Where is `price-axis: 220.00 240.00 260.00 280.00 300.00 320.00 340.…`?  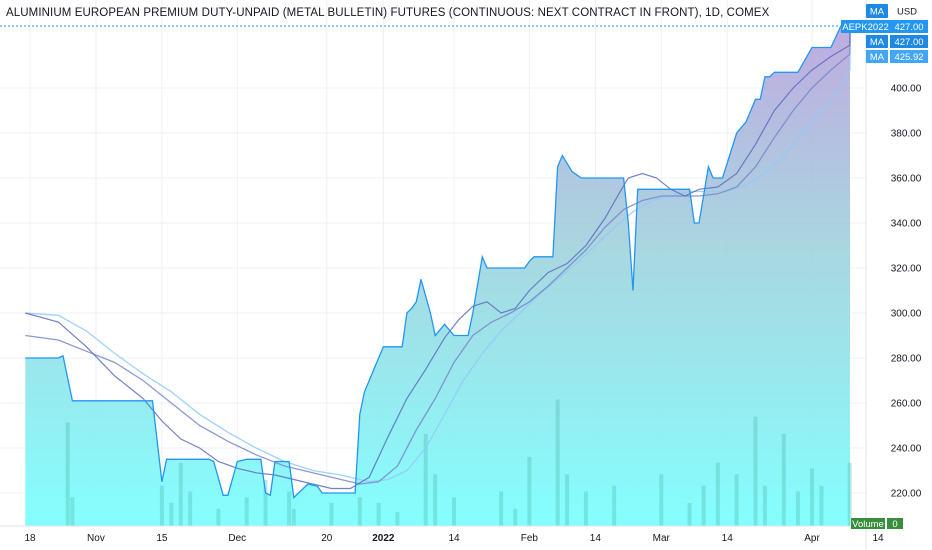
price-axis: 220.00 240.00 260.00 280.00 300.00 320.00 340.… is located at coordinates (906, 292).